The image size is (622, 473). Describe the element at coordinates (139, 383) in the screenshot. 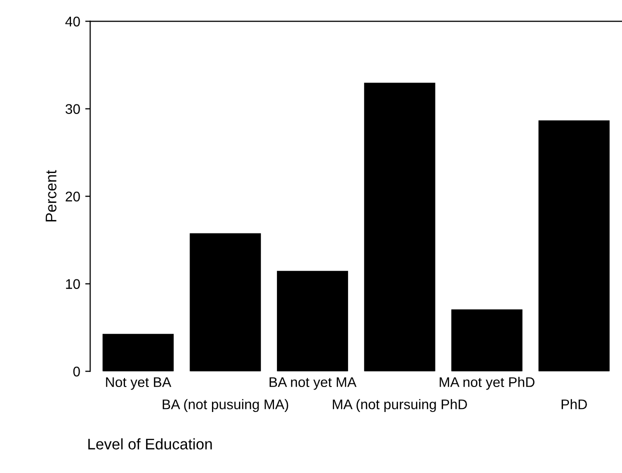

I see `x-tick-label: Not yet BA` at that location.